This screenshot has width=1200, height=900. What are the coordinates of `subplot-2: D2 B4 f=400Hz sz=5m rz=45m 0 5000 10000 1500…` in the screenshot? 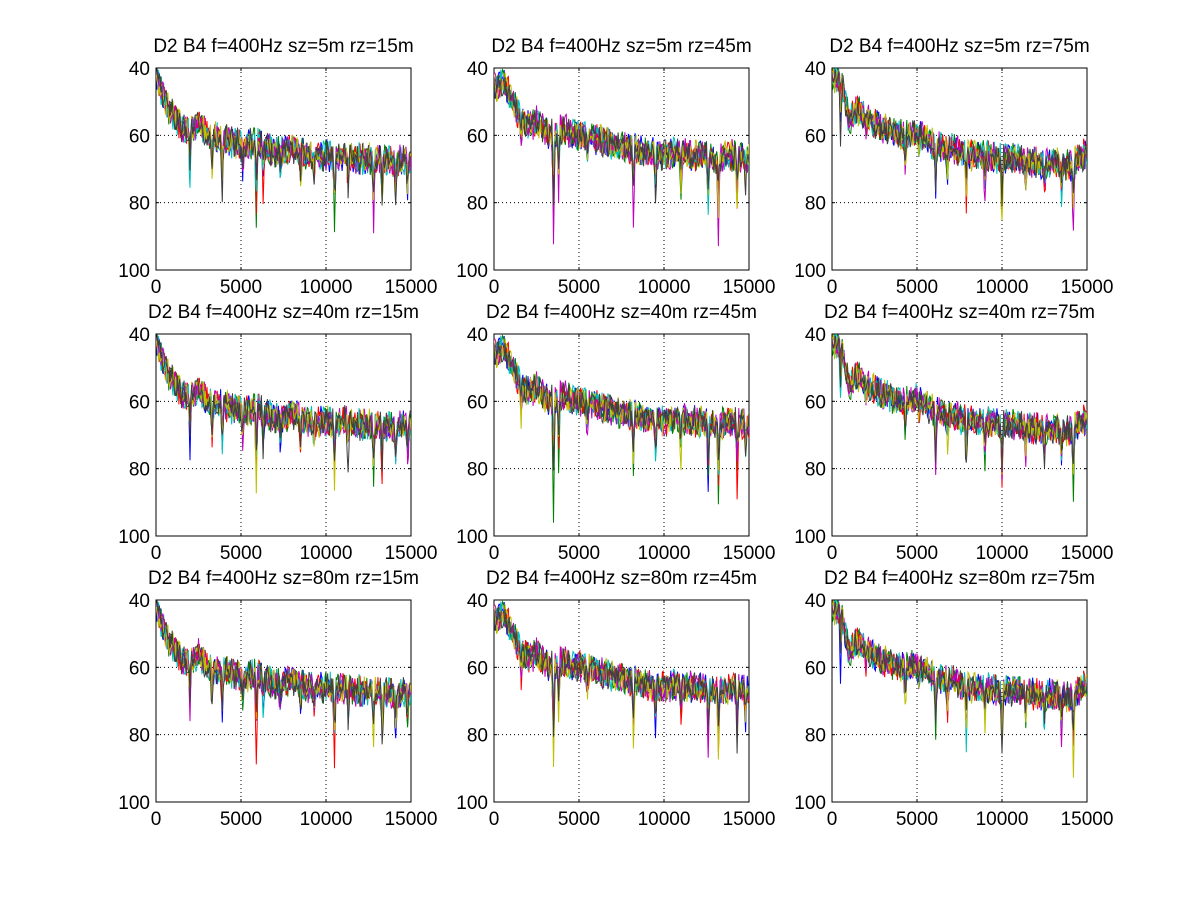 It's located at (615, 167).